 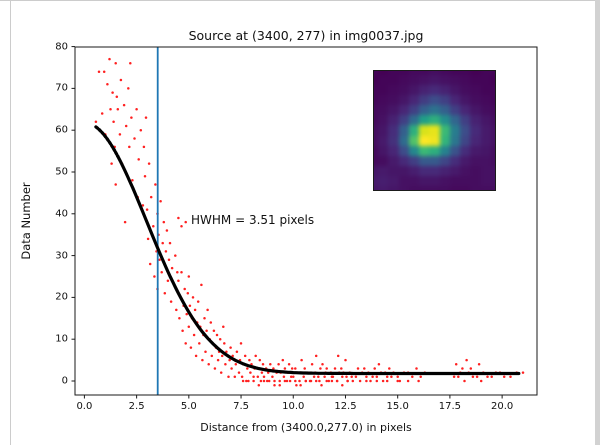 I want to click on scrollbar, so click(x=597, y=222).